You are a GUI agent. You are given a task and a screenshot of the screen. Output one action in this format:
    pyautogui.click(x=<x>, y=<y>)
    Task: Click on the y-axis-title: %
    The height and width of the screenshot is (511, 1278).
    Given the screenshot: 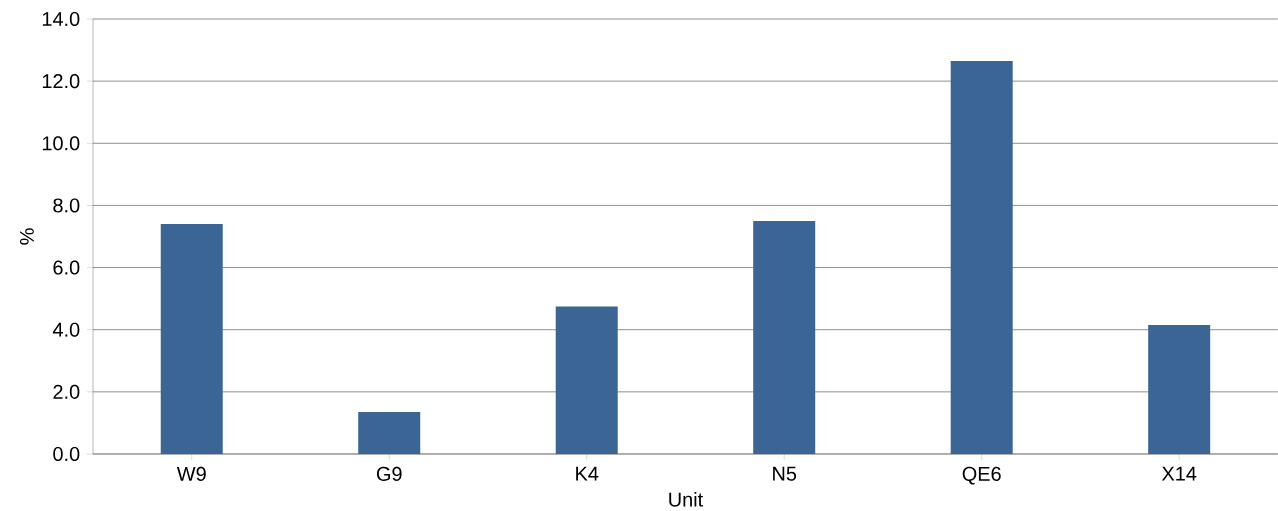 What is the action you would take?
    pyautogui.click(x=26, y=236)
    